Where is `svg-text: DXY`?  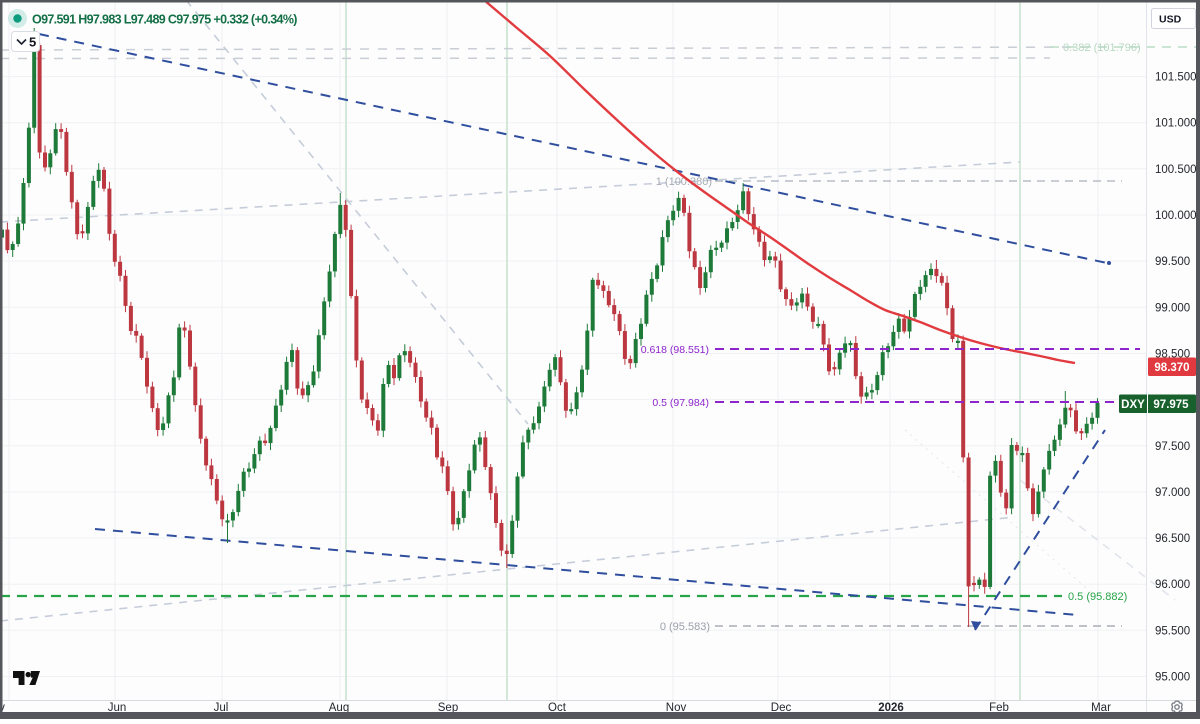
svg-text: DXY is located at coordinates (1133, 405).